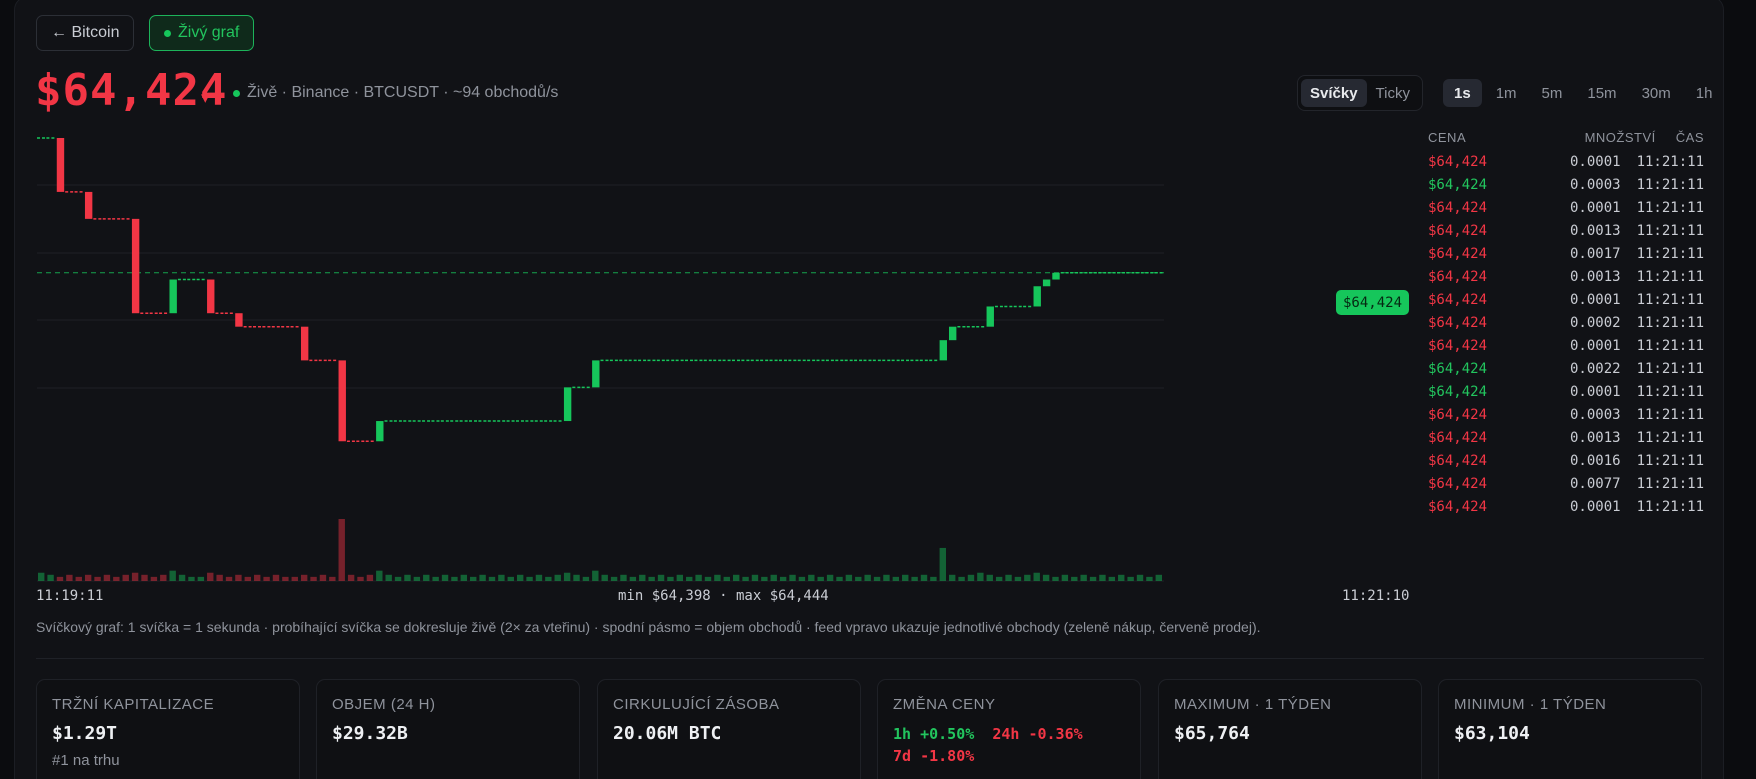 The image size is (1756, 779). I want to click on time-axis-start: 11:19:11, so click(70, 596).